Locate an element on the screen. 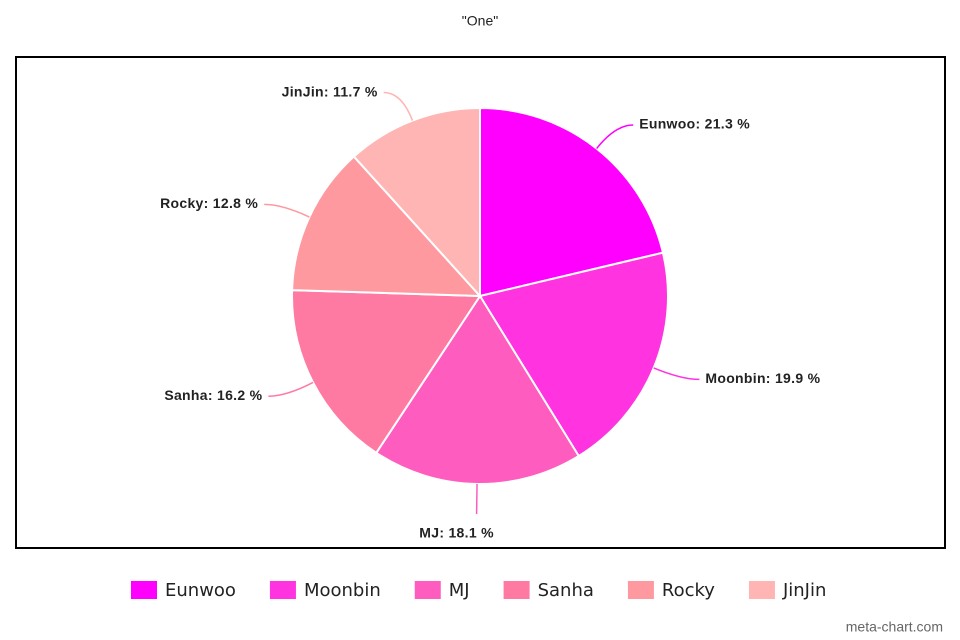  legend-label: JinJin is located at coordinates (804, 590).